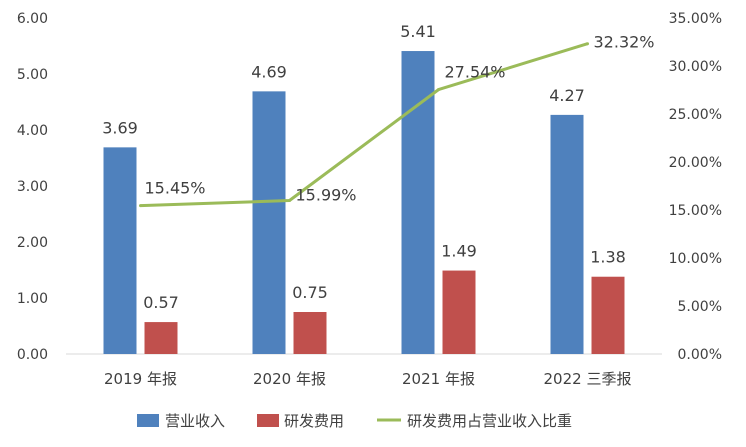  Describe the element at coordinates (140, 379) in the screenshot. I see `x-axis-category-label: 2019 年报` at that location.